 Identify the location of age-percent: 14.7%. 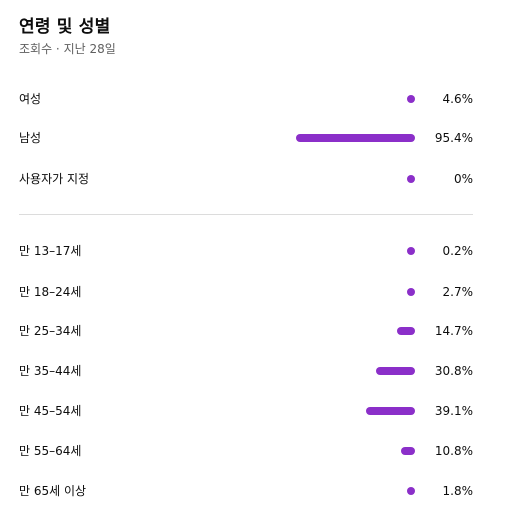
(453, 331).